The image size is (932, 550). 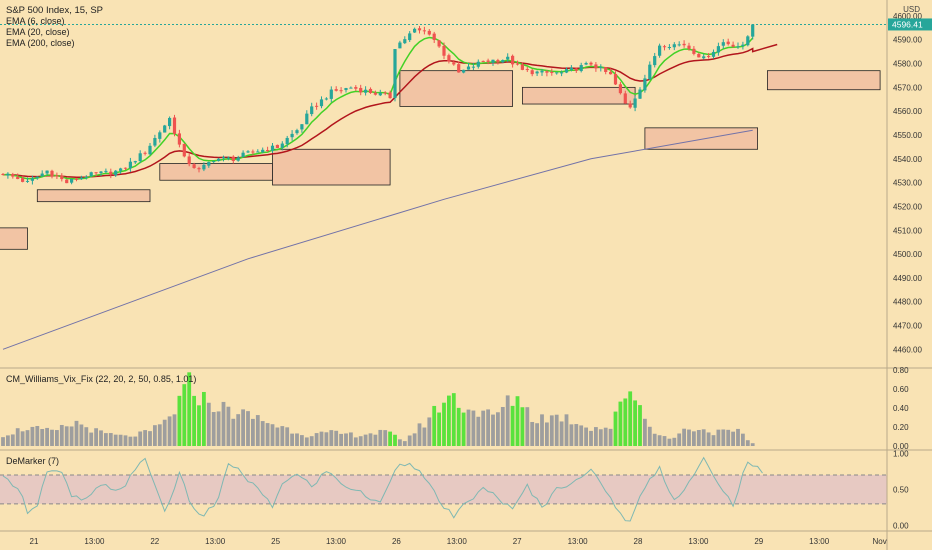 I want to click on time-tick-label: 29, so click(x=758, y=541).